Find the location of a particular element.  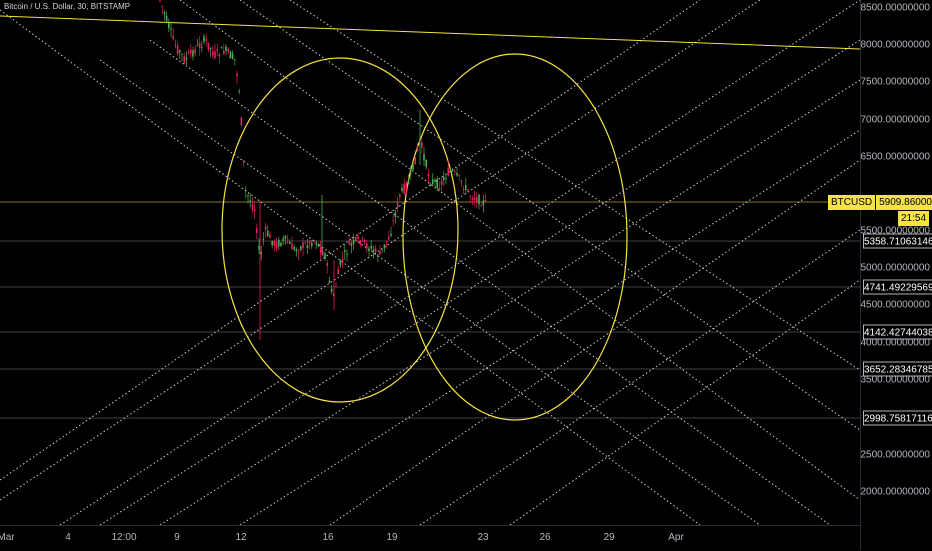

time-tick-label: 16 is located at coordinates (328, 537).